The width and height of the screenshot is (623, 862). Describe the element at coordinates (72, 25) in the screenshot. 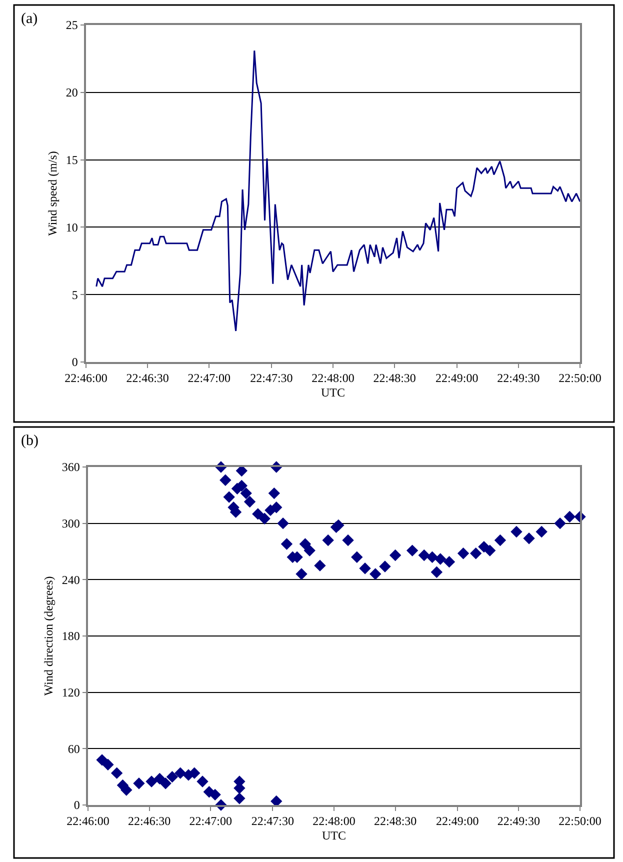

I see `y-tick-label: 25` at that location.